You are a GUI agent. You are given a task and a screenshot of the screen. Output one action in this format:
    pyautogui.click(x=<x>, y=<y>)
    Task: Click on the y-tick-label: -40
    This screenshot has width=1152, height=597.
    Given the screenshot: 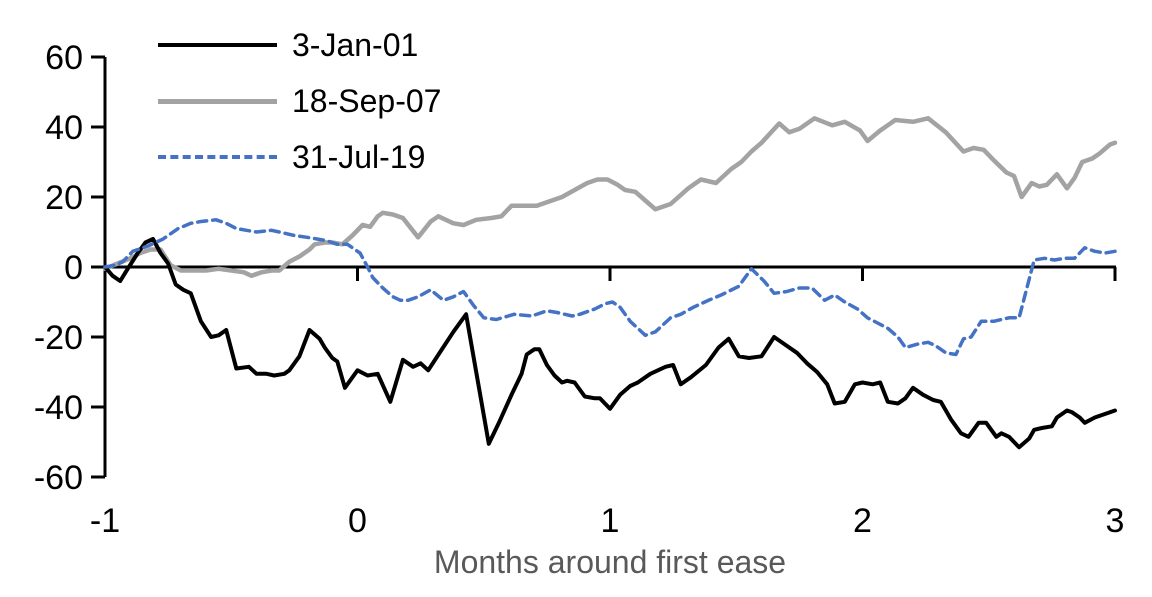 What is the action you would take?
    pyautogui.click(x=58, y=408)
    